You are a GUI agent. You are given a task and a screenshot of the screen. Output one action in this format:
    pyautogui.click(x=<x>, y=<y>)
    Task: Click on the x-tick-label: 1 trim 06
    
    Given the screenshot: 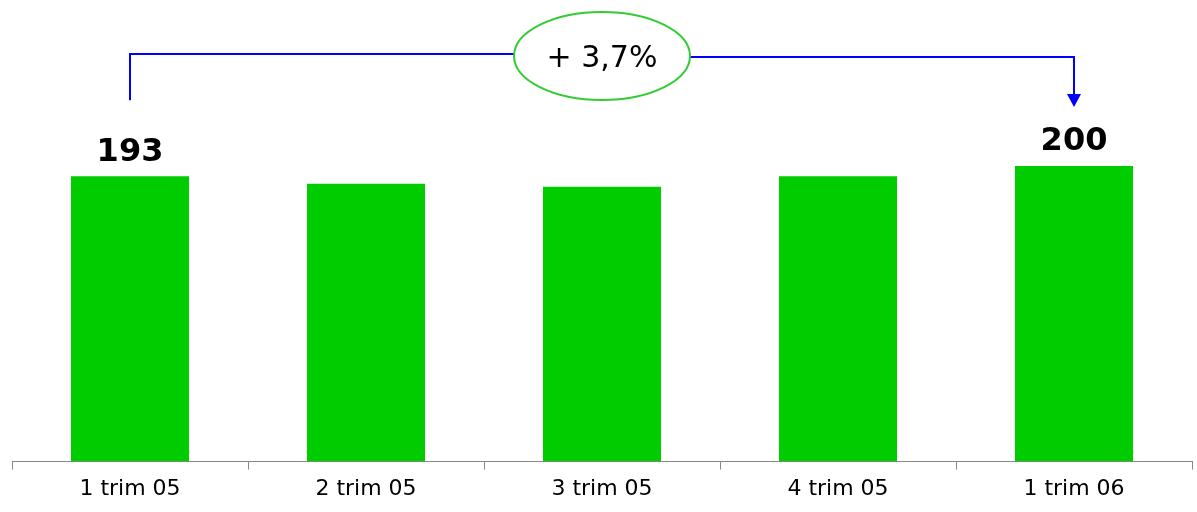 What is the action you would take?
    pyautogui.click(x=1074, y=487)
    